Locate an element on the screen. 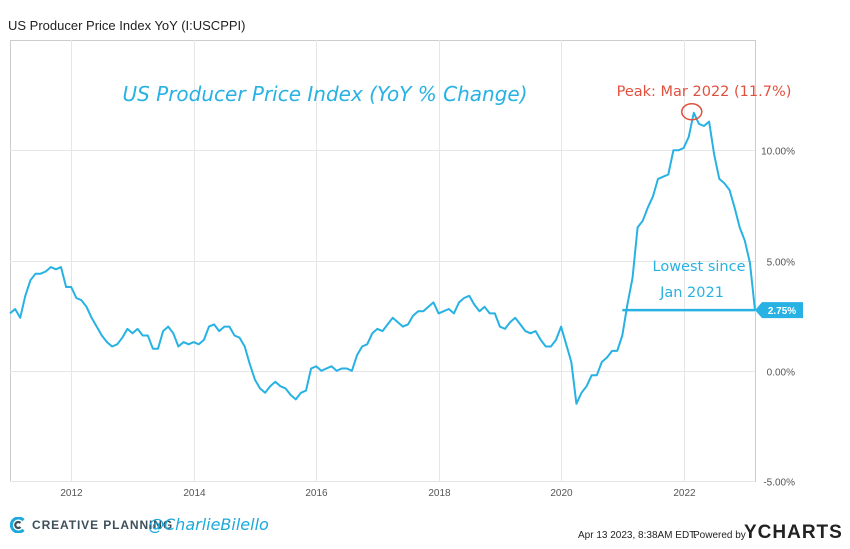 The height and width of the screenshot is (549, 850). y-tick-label: 10.00% is located at coordinates (778, 152).